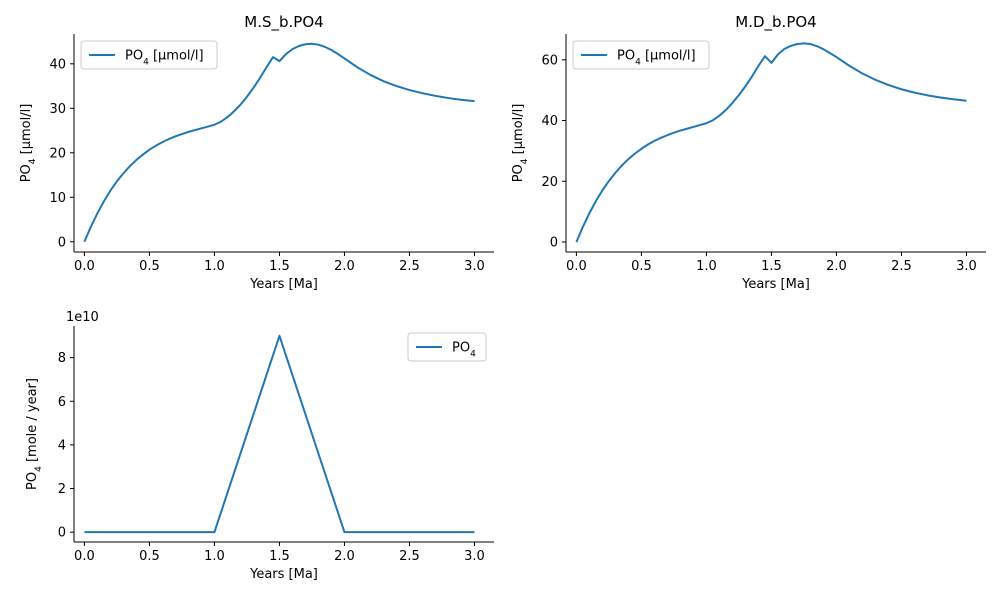  I want to click on y-offset-text: 1e10, so click(82, 317).